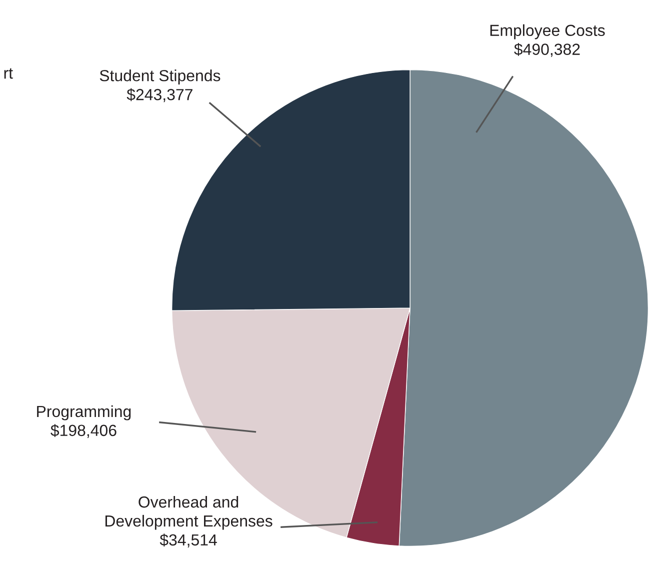 This screenshot has width=655, height=573. What do you see at coordinates (188, 541) in the screenshot?
I see `data-label: $34,514` at bounding box center [188, 541].